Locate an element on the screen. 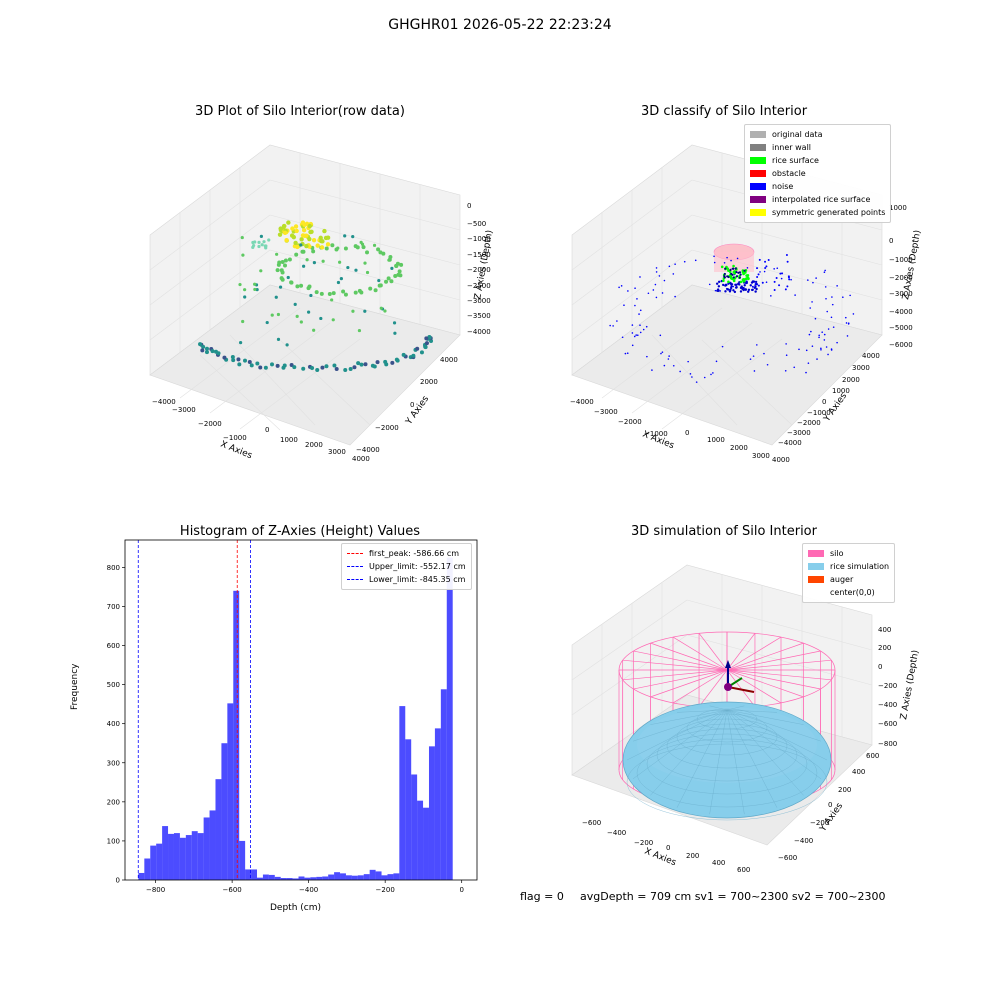  svg-text: 1000 is located at coordinates (289, 440).